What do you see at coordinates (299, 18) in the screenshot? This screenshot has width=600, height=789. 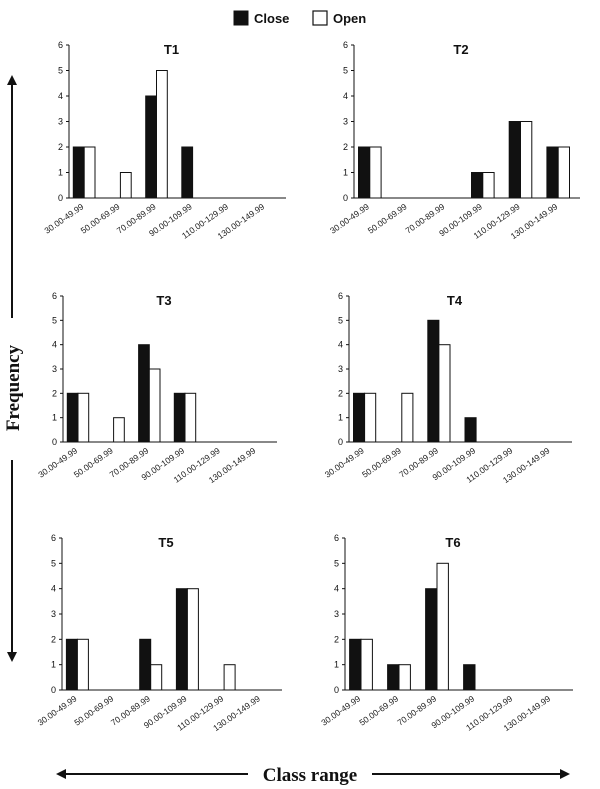 I see `legend: Close Open` at bounding box center [299, 18].